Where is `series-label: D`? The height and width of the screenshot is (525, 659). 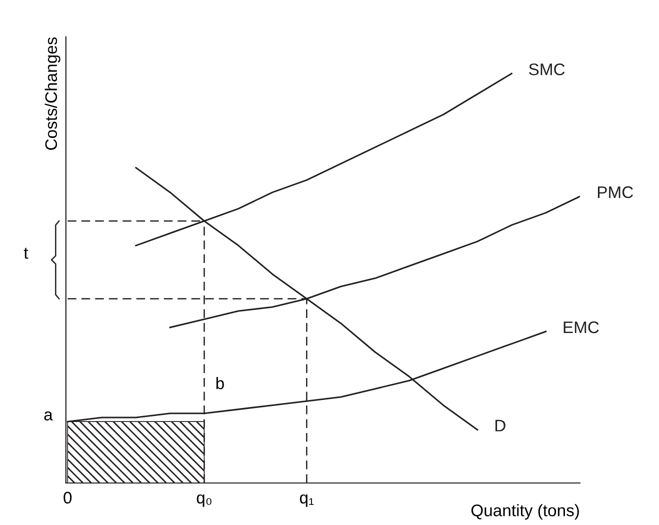
series-label: D is located at coordinates (500, 426).